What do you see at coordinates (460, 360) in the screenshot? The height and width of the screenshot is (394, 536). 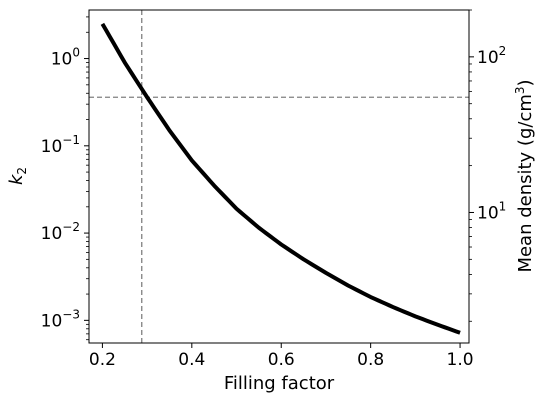 I see `x-tick-label: 1.0` at bounding box center [460, 360].